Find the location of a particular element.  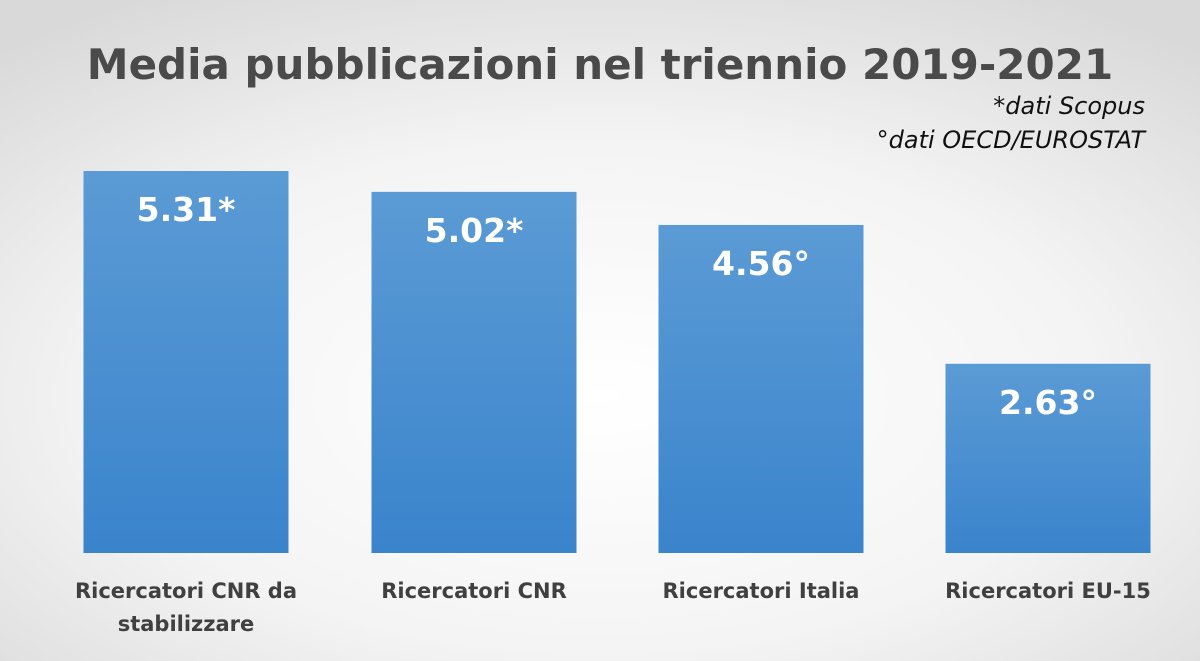

source-note-scopus: *dati Scopus is located at coordinates (1069, 106).